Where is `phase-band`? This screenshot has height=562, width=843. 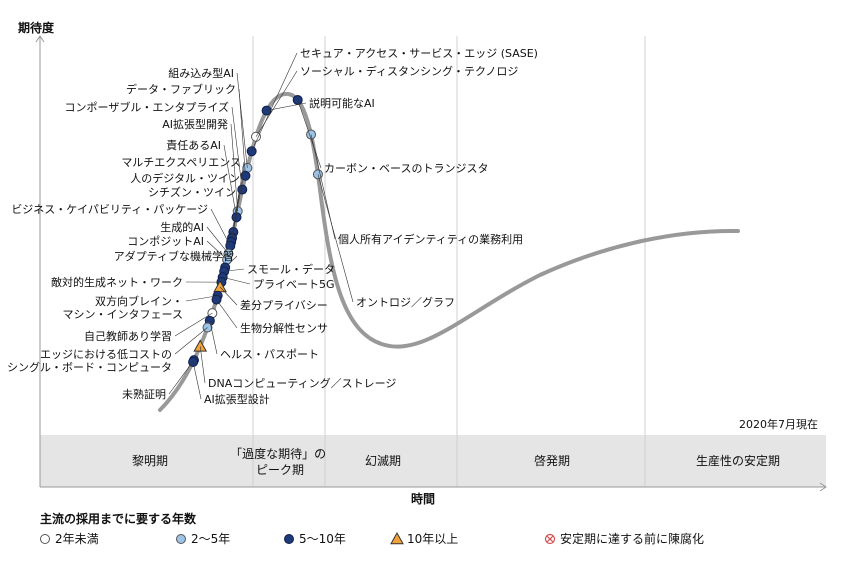 phase-band is located at coordinates (433, 461).